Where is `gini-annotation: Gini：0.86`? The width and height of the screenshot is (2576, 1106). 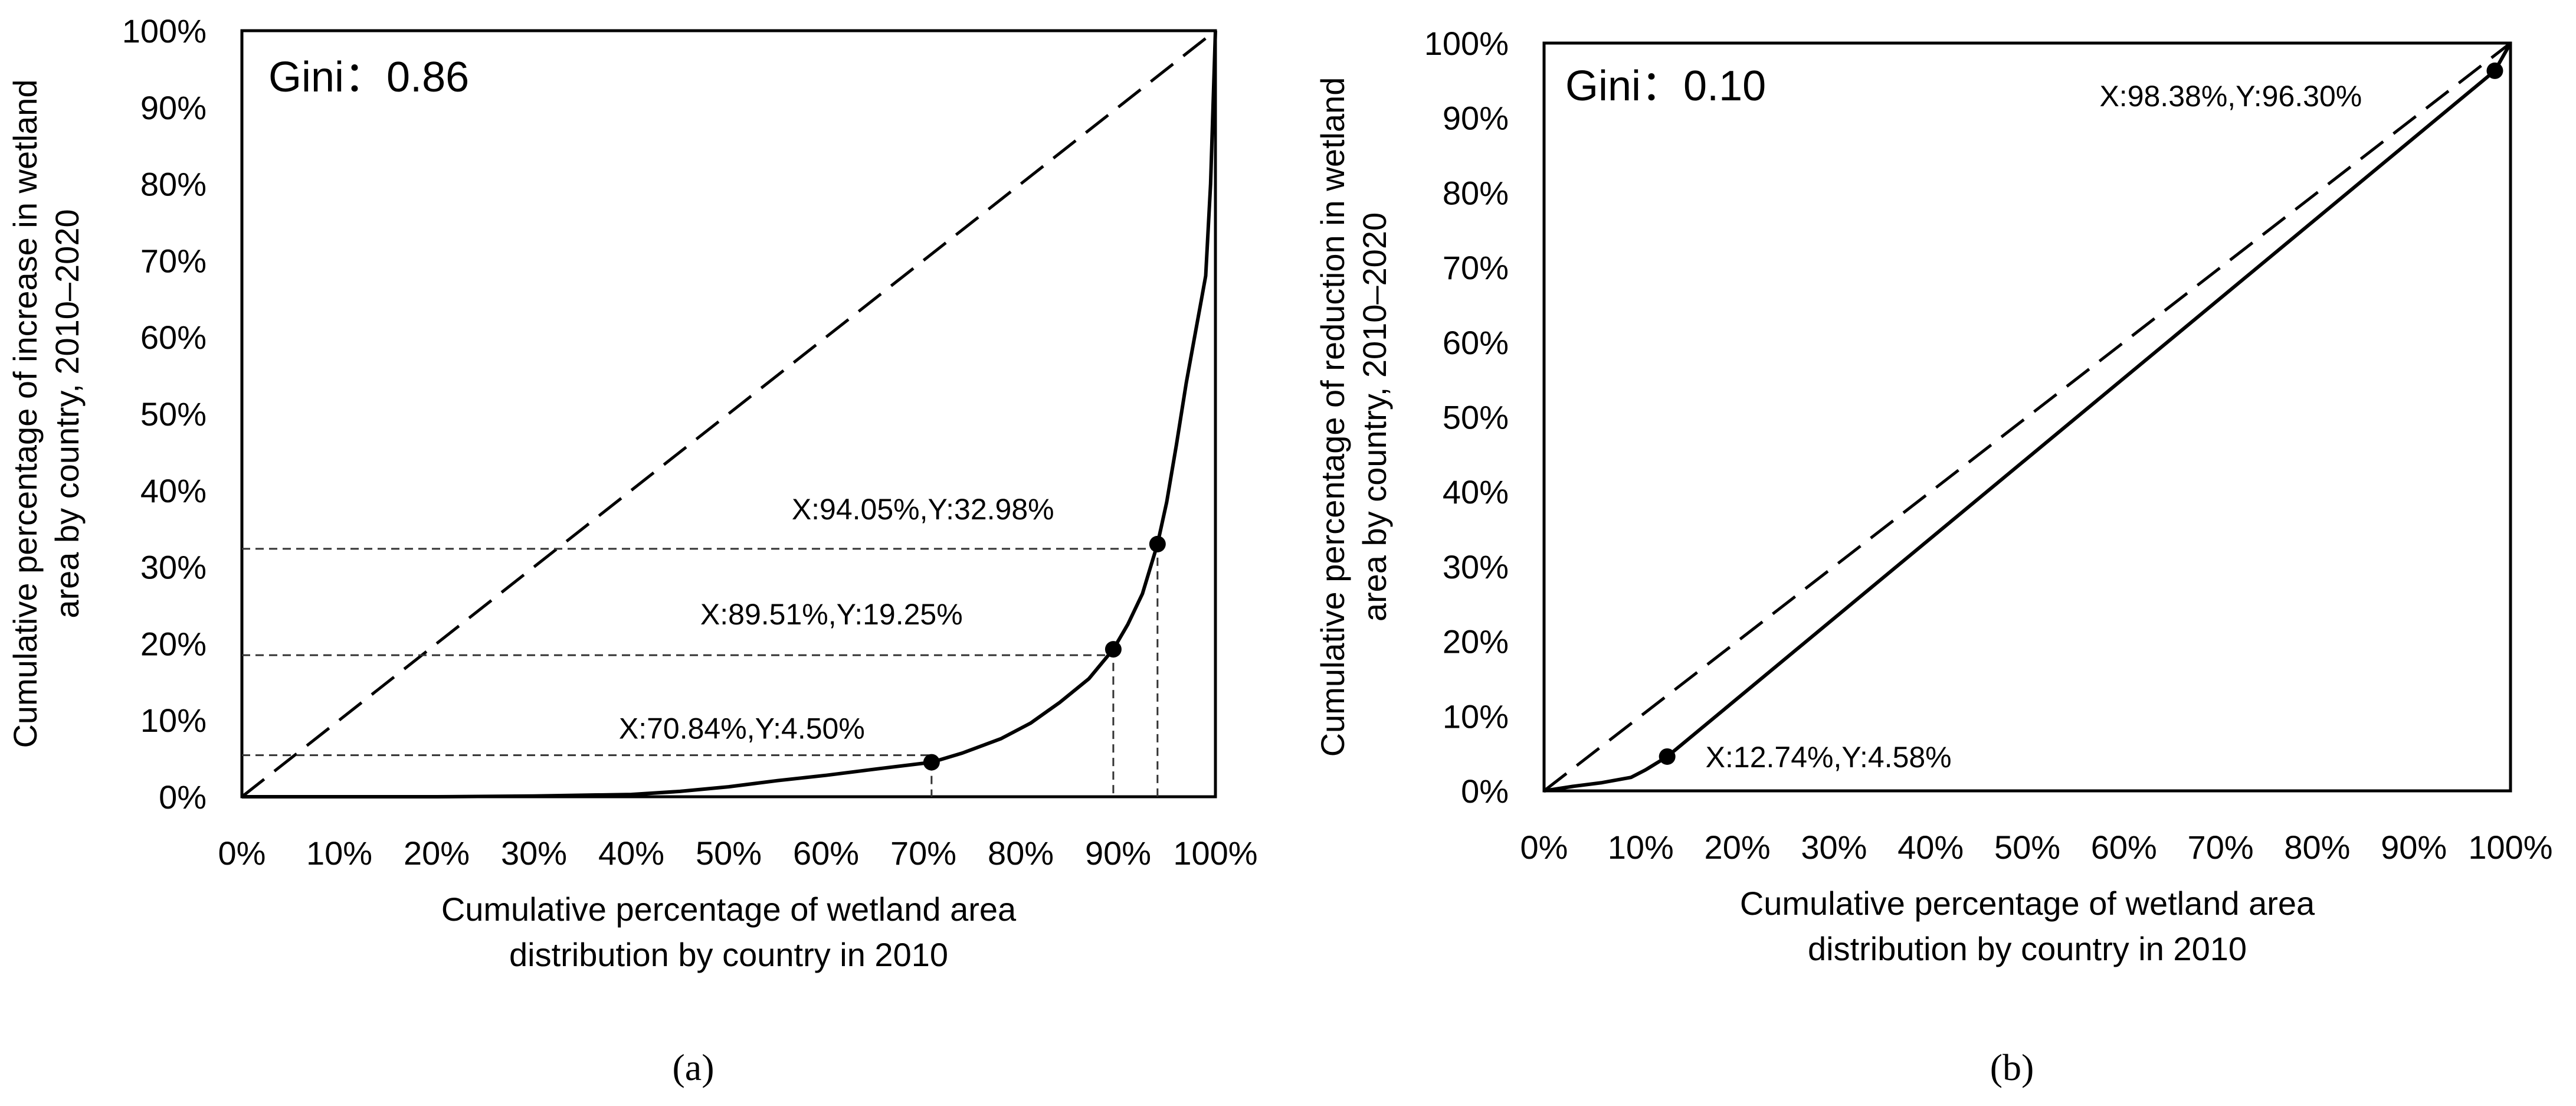
gini-annotation: Gini：0.86 is located at coordinates (368, 77).